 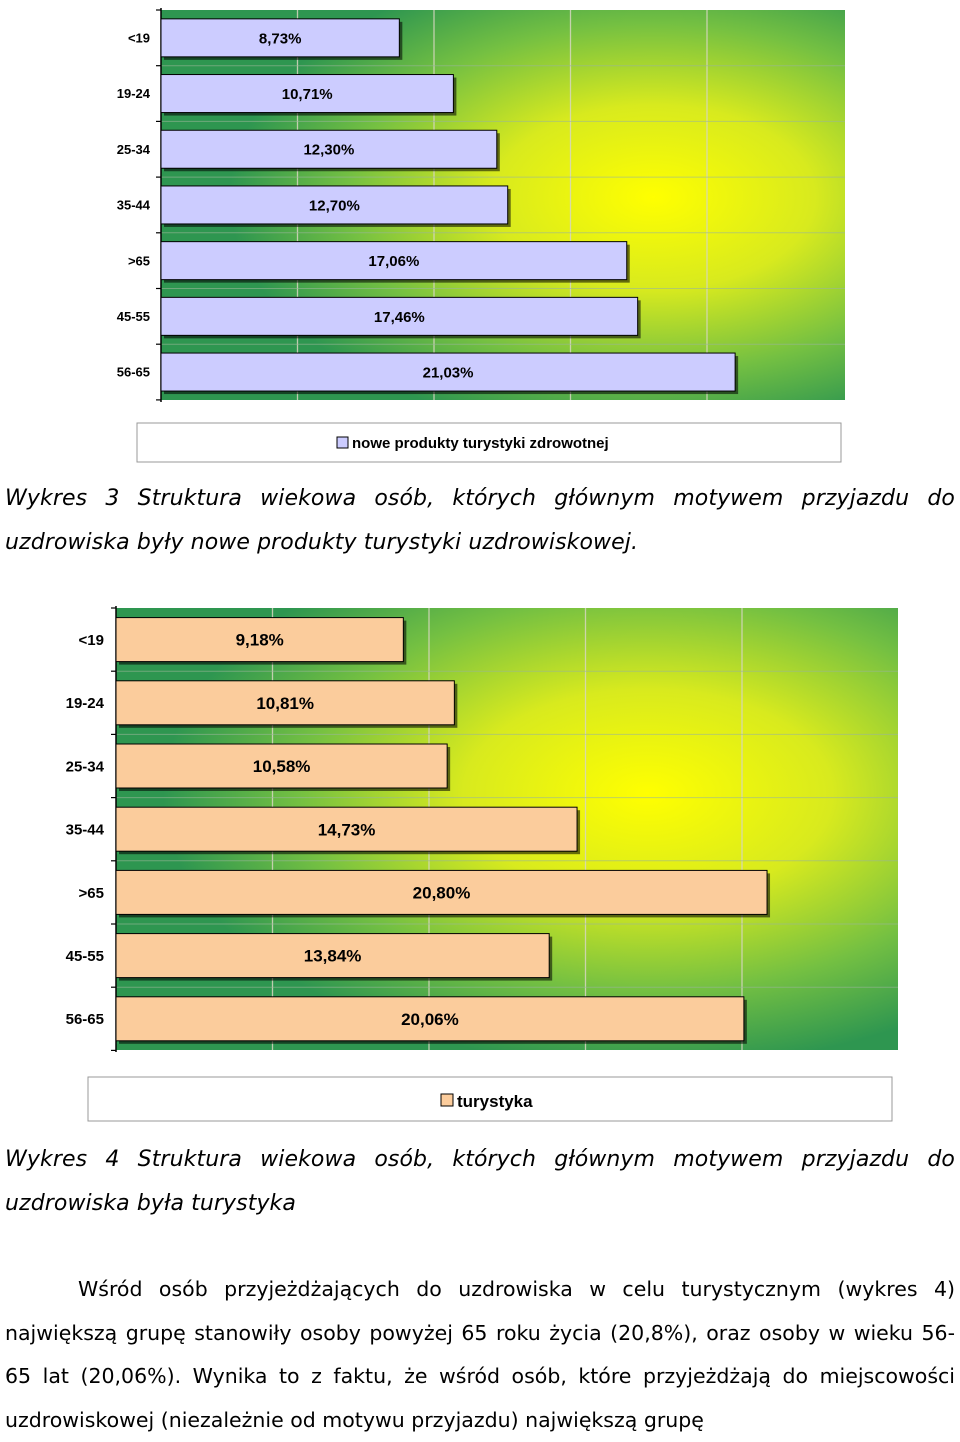 I want to click on bar-value-label: 20,80%, so click(x=442, y=893).